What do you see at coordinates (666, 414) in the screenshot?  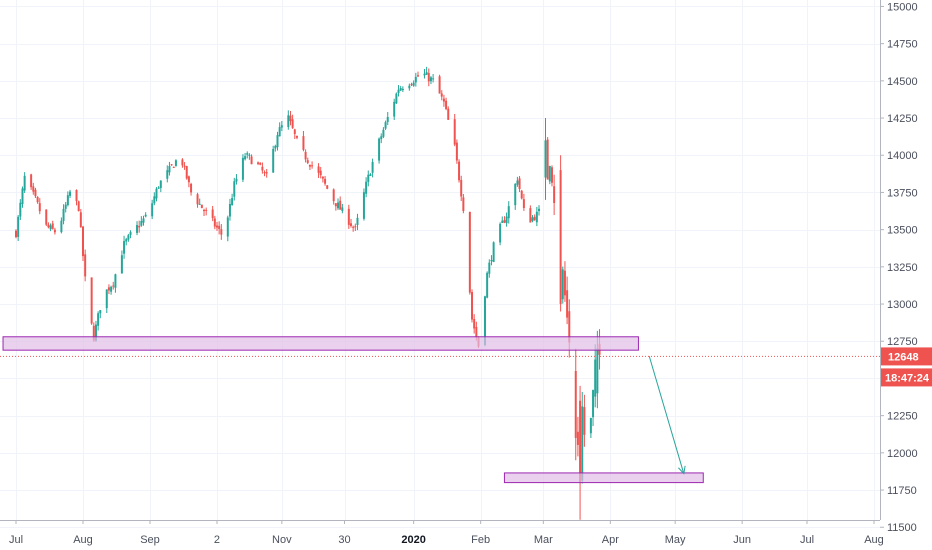 I see `trend-arrow-line` at bounding box center [666, 414].